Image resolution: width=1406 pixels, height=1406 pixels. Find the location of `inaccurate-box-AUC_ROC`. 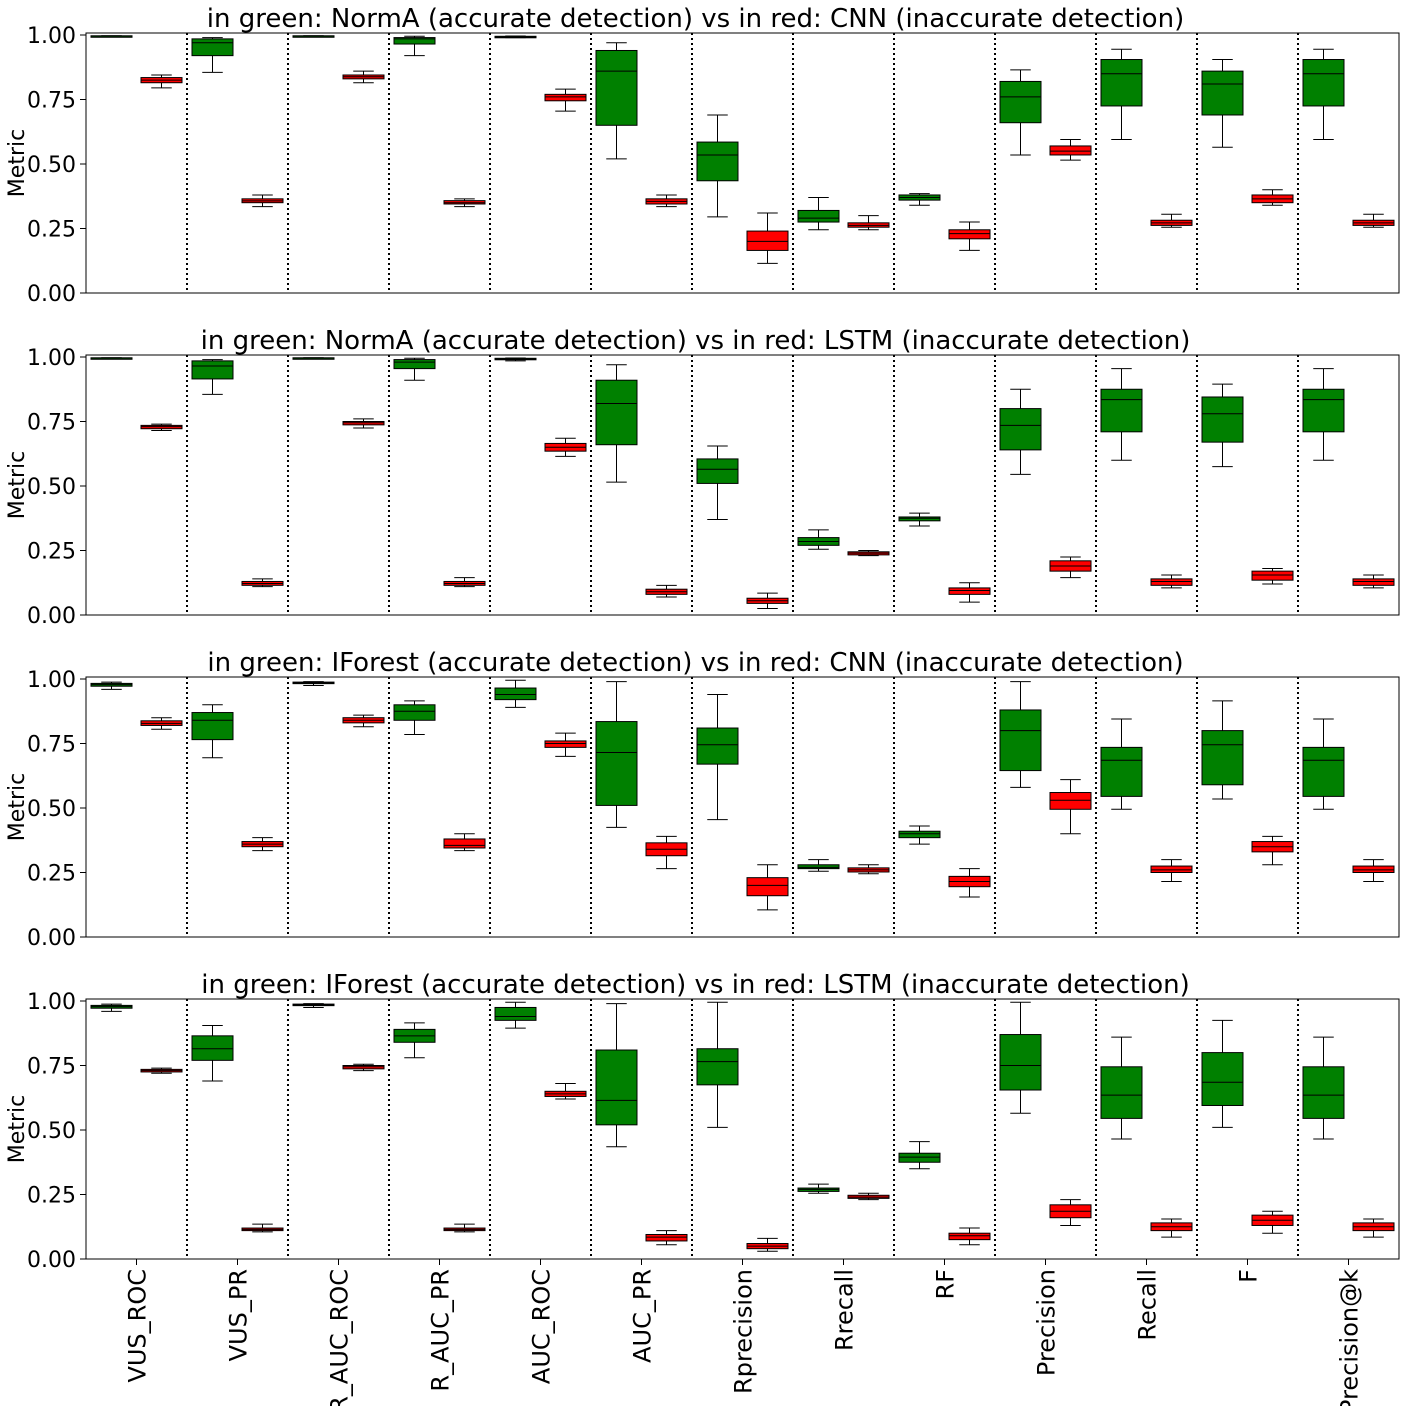

inaccurate-box-AUC_ROC is located at coordinates (565, 447).